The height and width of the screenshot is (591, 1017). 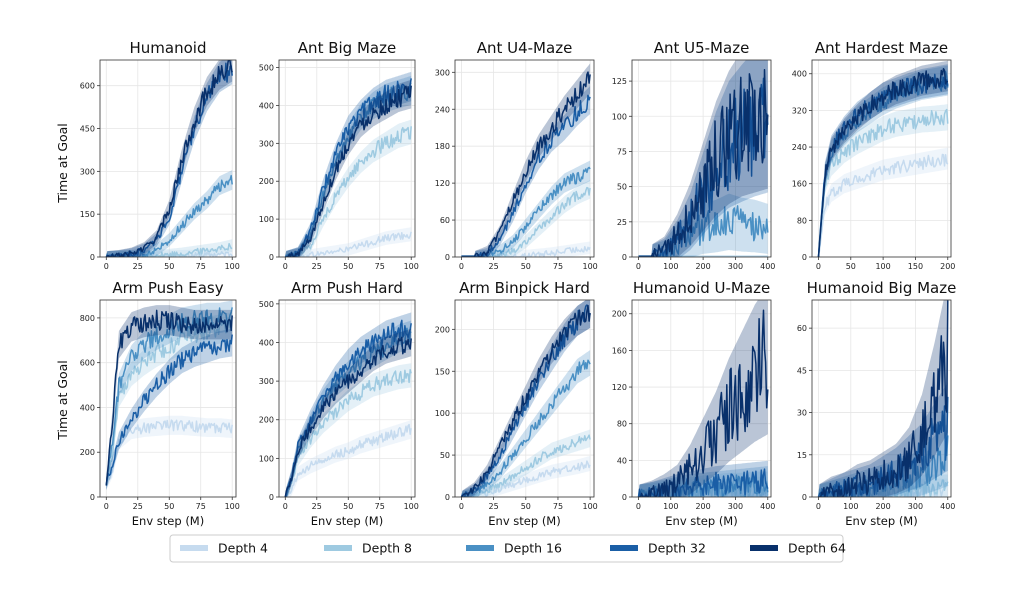 What do you see at coordinates (881, 48) in the screenshot?
I see `panel-title: Ant Hardest Maze` at bounding box center [881, 48].